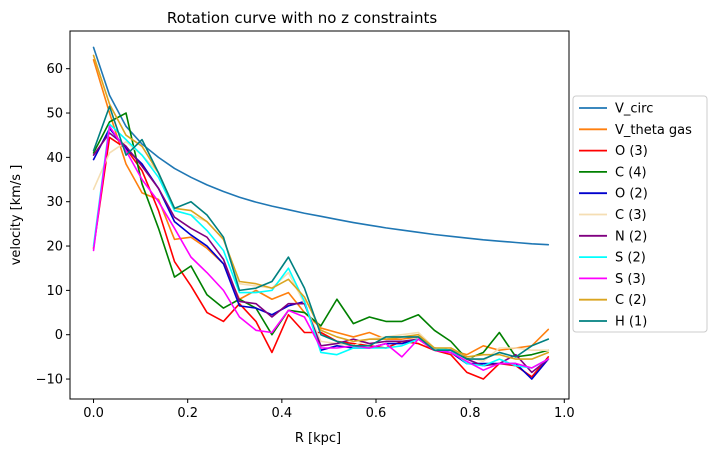 The width and height of the screenshot is (713, 453). I want to click on x-axis-label: R [kpc], so click(318, 438).